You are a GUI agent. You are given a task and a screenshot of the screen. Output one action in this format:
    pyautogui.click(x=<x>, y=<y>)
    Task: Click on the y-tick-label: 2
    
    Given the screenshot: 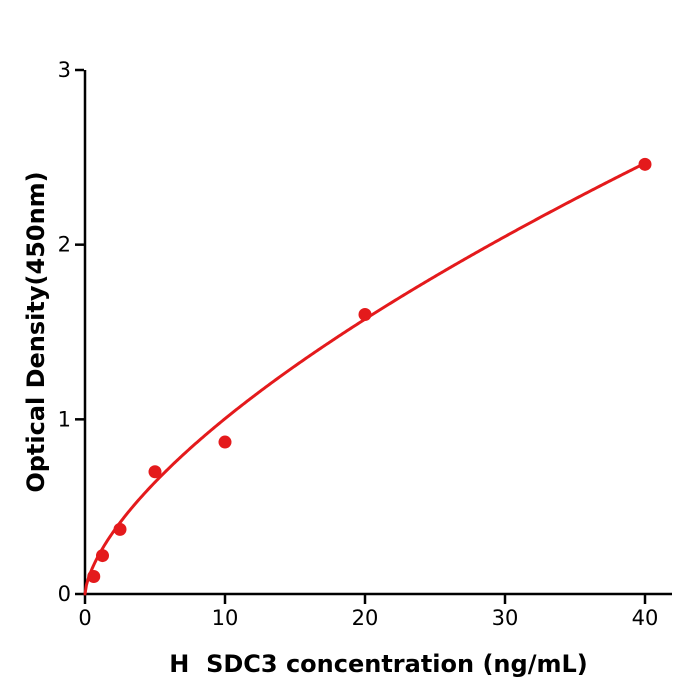 What is the action you would take?
    pyautogui.click(x=64, y=245)
    